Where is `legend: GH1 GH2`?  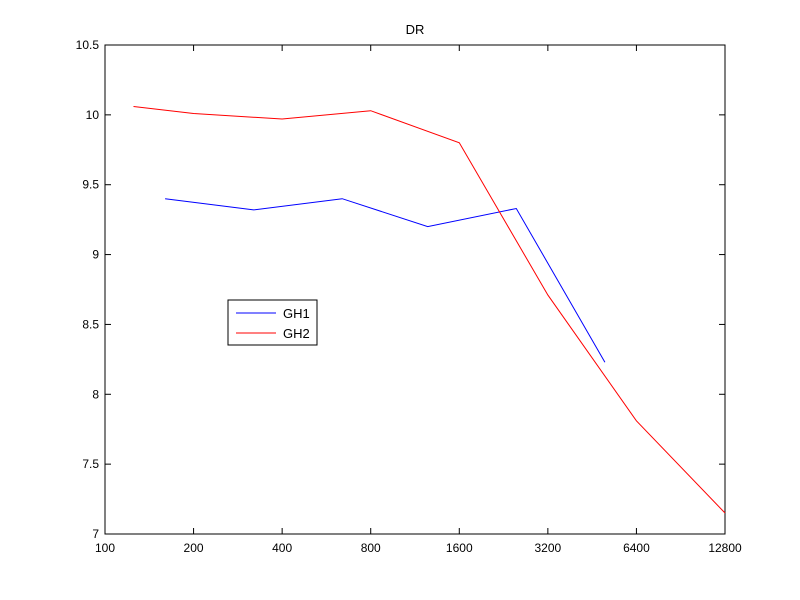 legend: GH1 GH2 is located at coordinates (272, 322).